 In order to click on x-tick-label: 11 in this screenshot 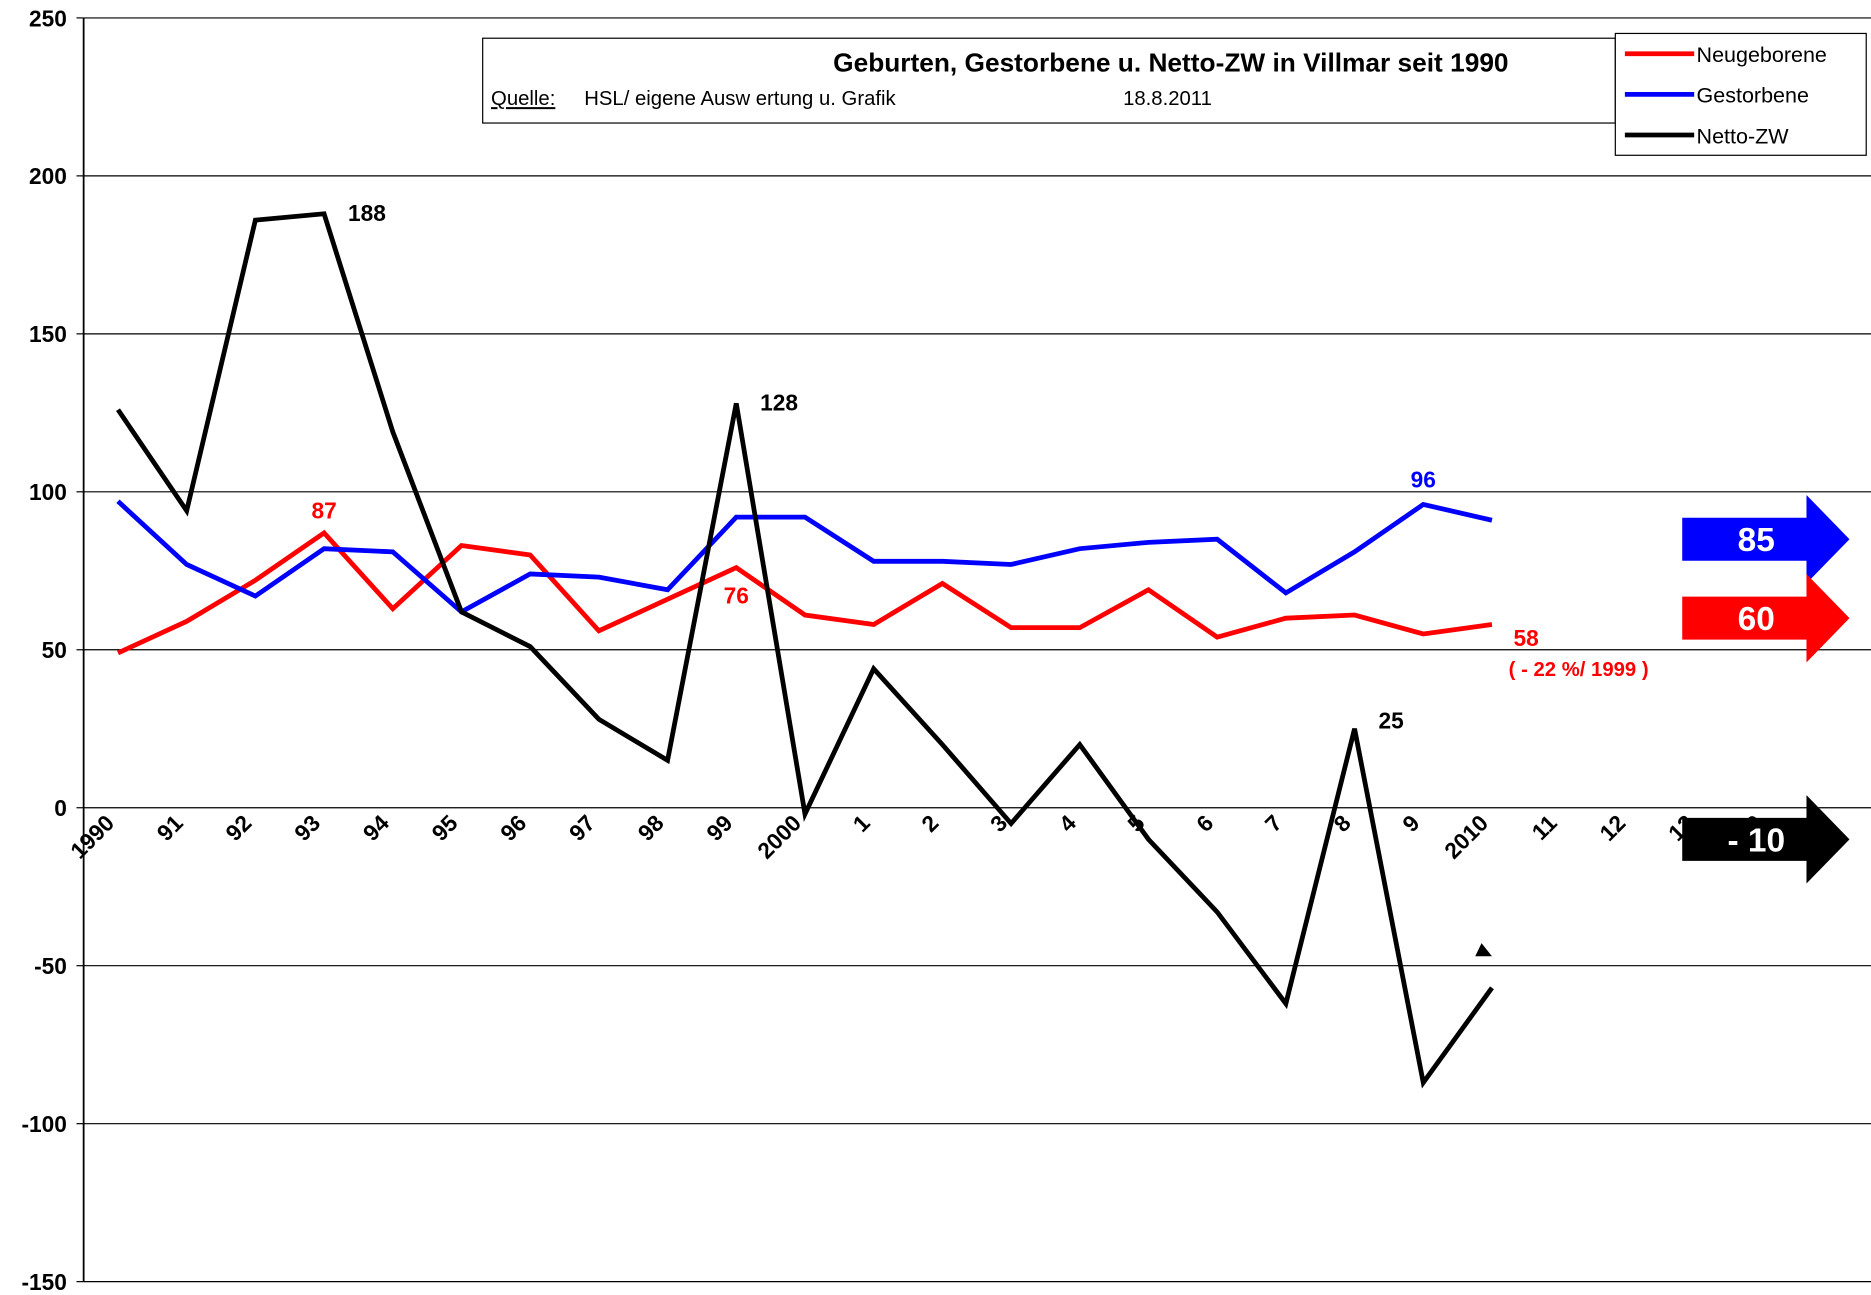, I will do `click(1543, 827)`.